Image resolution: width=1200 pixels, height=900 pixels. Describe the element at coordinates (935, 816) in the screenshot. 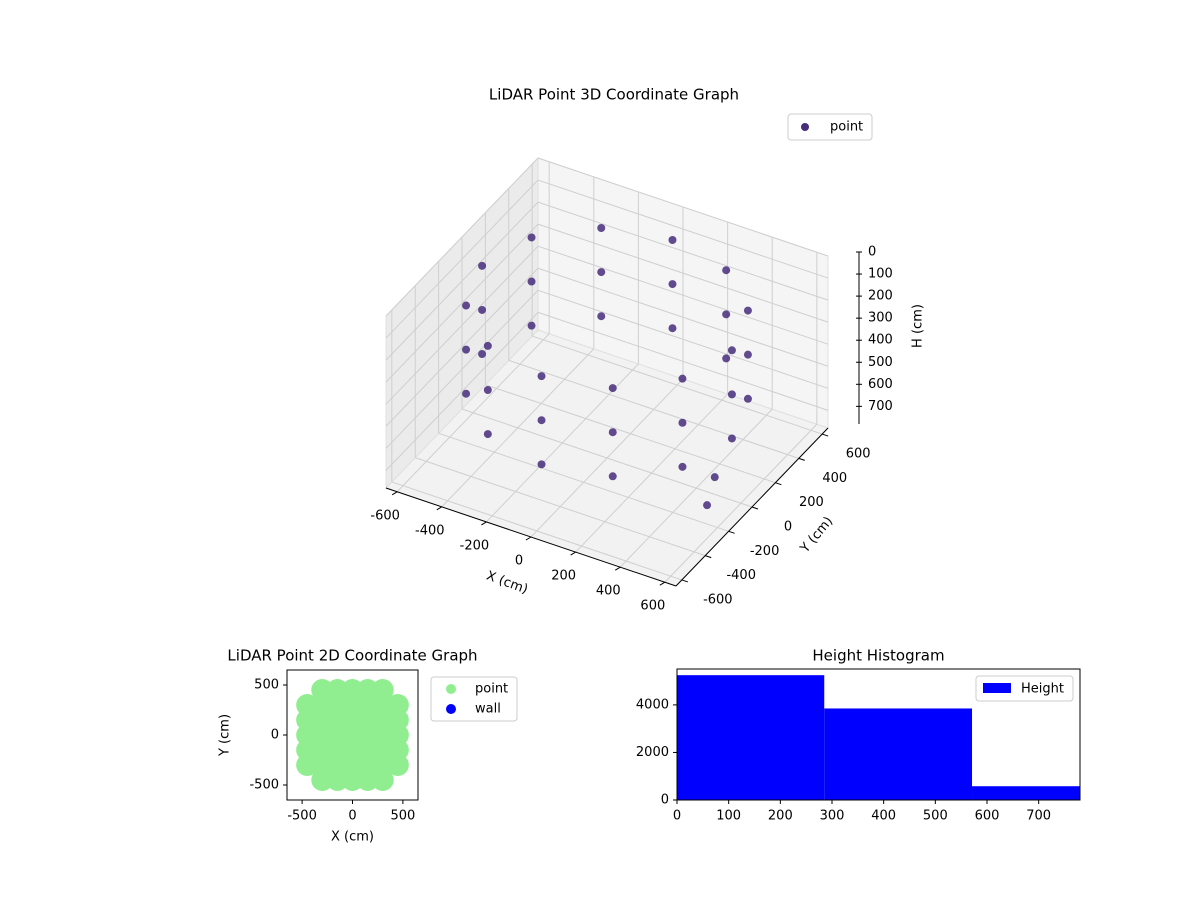

I see `x-tick-label: 500` at that location.